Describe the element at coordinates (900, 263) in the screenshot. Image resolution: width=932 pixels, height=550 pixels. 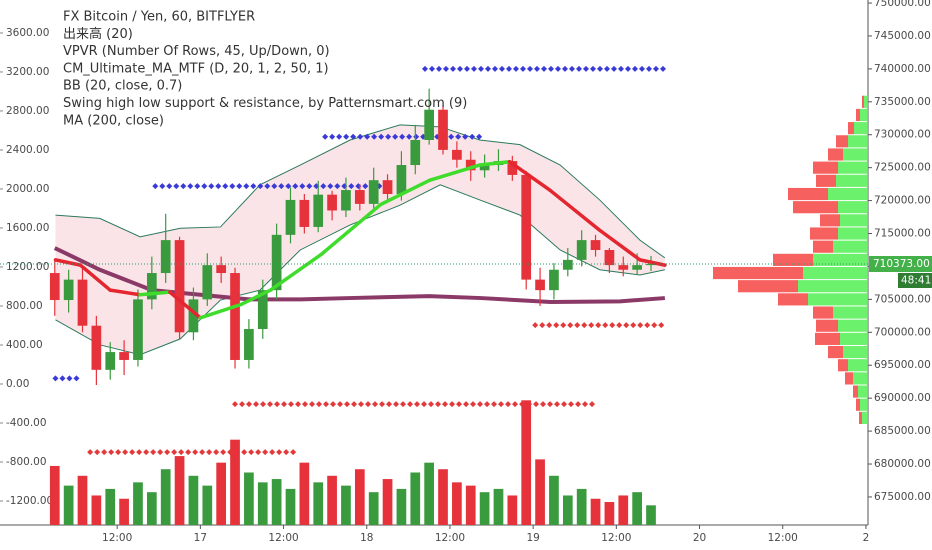
I see `last-price-tag` at that location.